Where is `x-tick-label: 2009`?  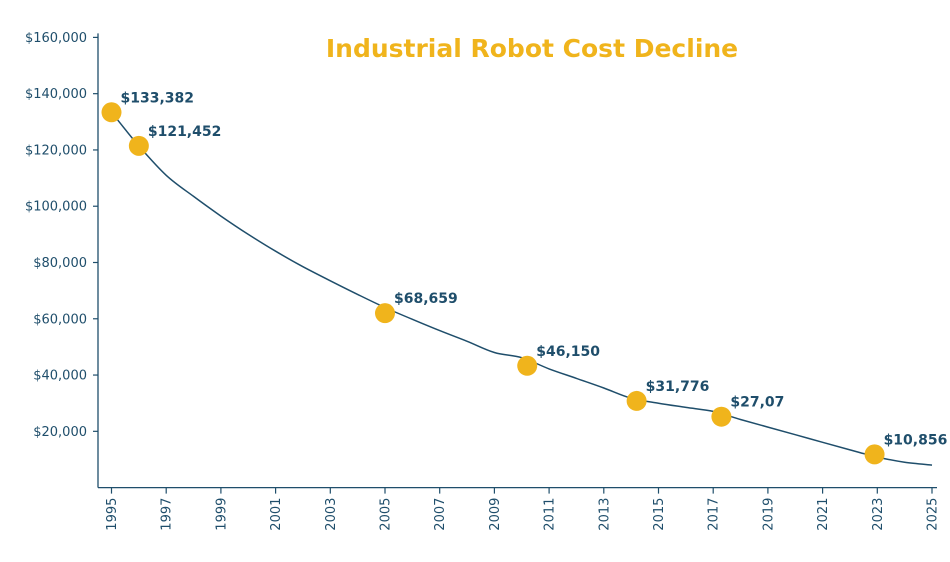 x-tick-label: 2009 is located at coordinates (495, 514).